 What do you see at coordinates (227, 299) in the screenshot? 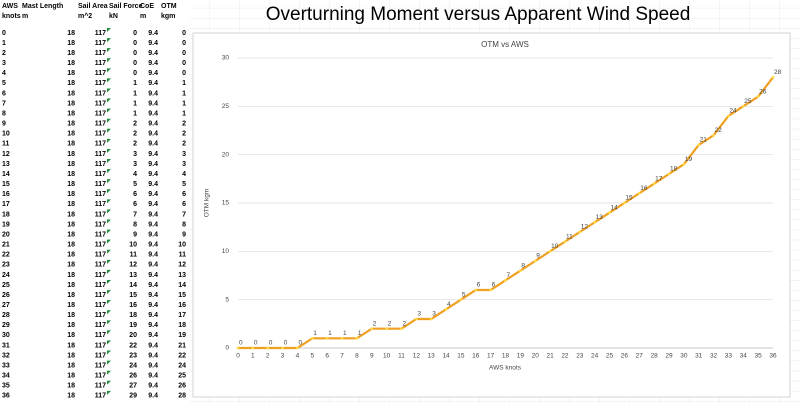
I see `y-tick-label: 5` at bounding box center [227, 299].